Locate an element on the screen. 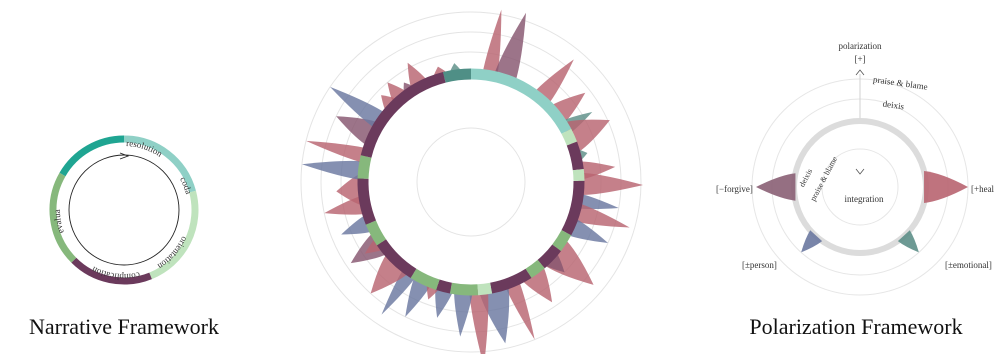 The width and height of the screenshot is (997, 354). inner-hole is located at coordinates (471, 182).